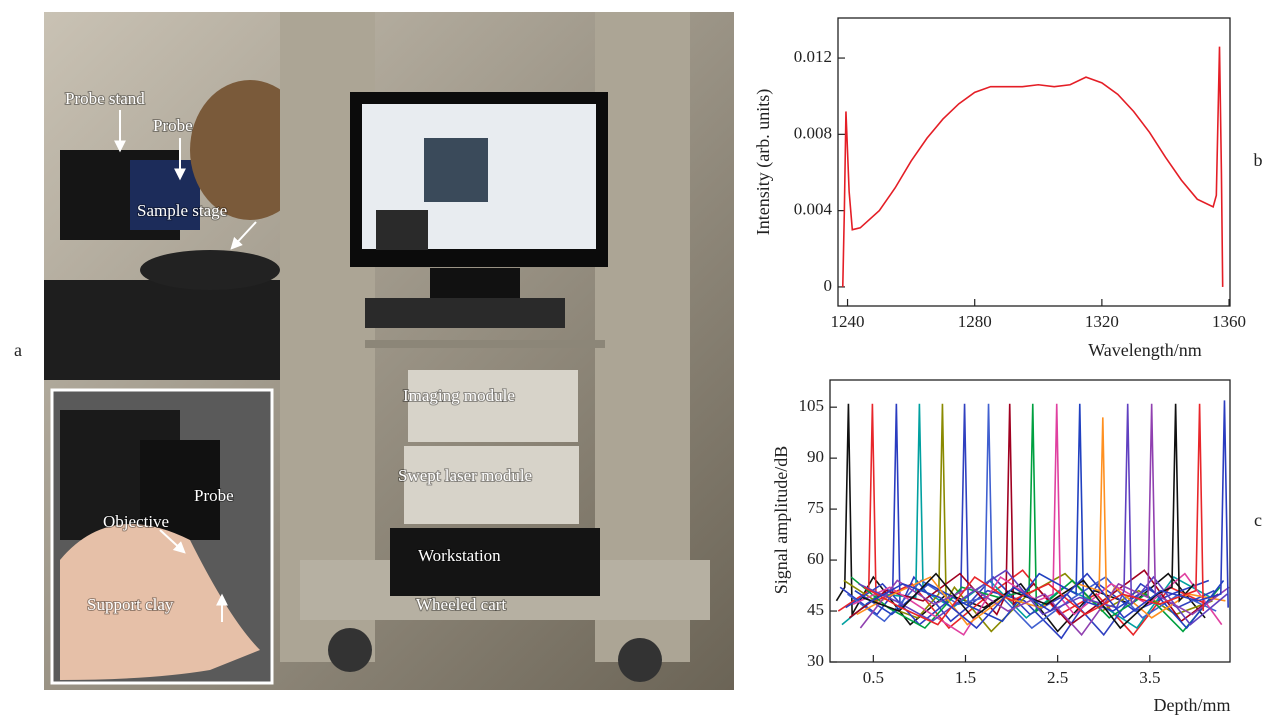 This screenshot has width=1268, height=720. Describe the element at coordinates (815, 660) in the screenshot. I see `y-tick-label: 30` at that location.